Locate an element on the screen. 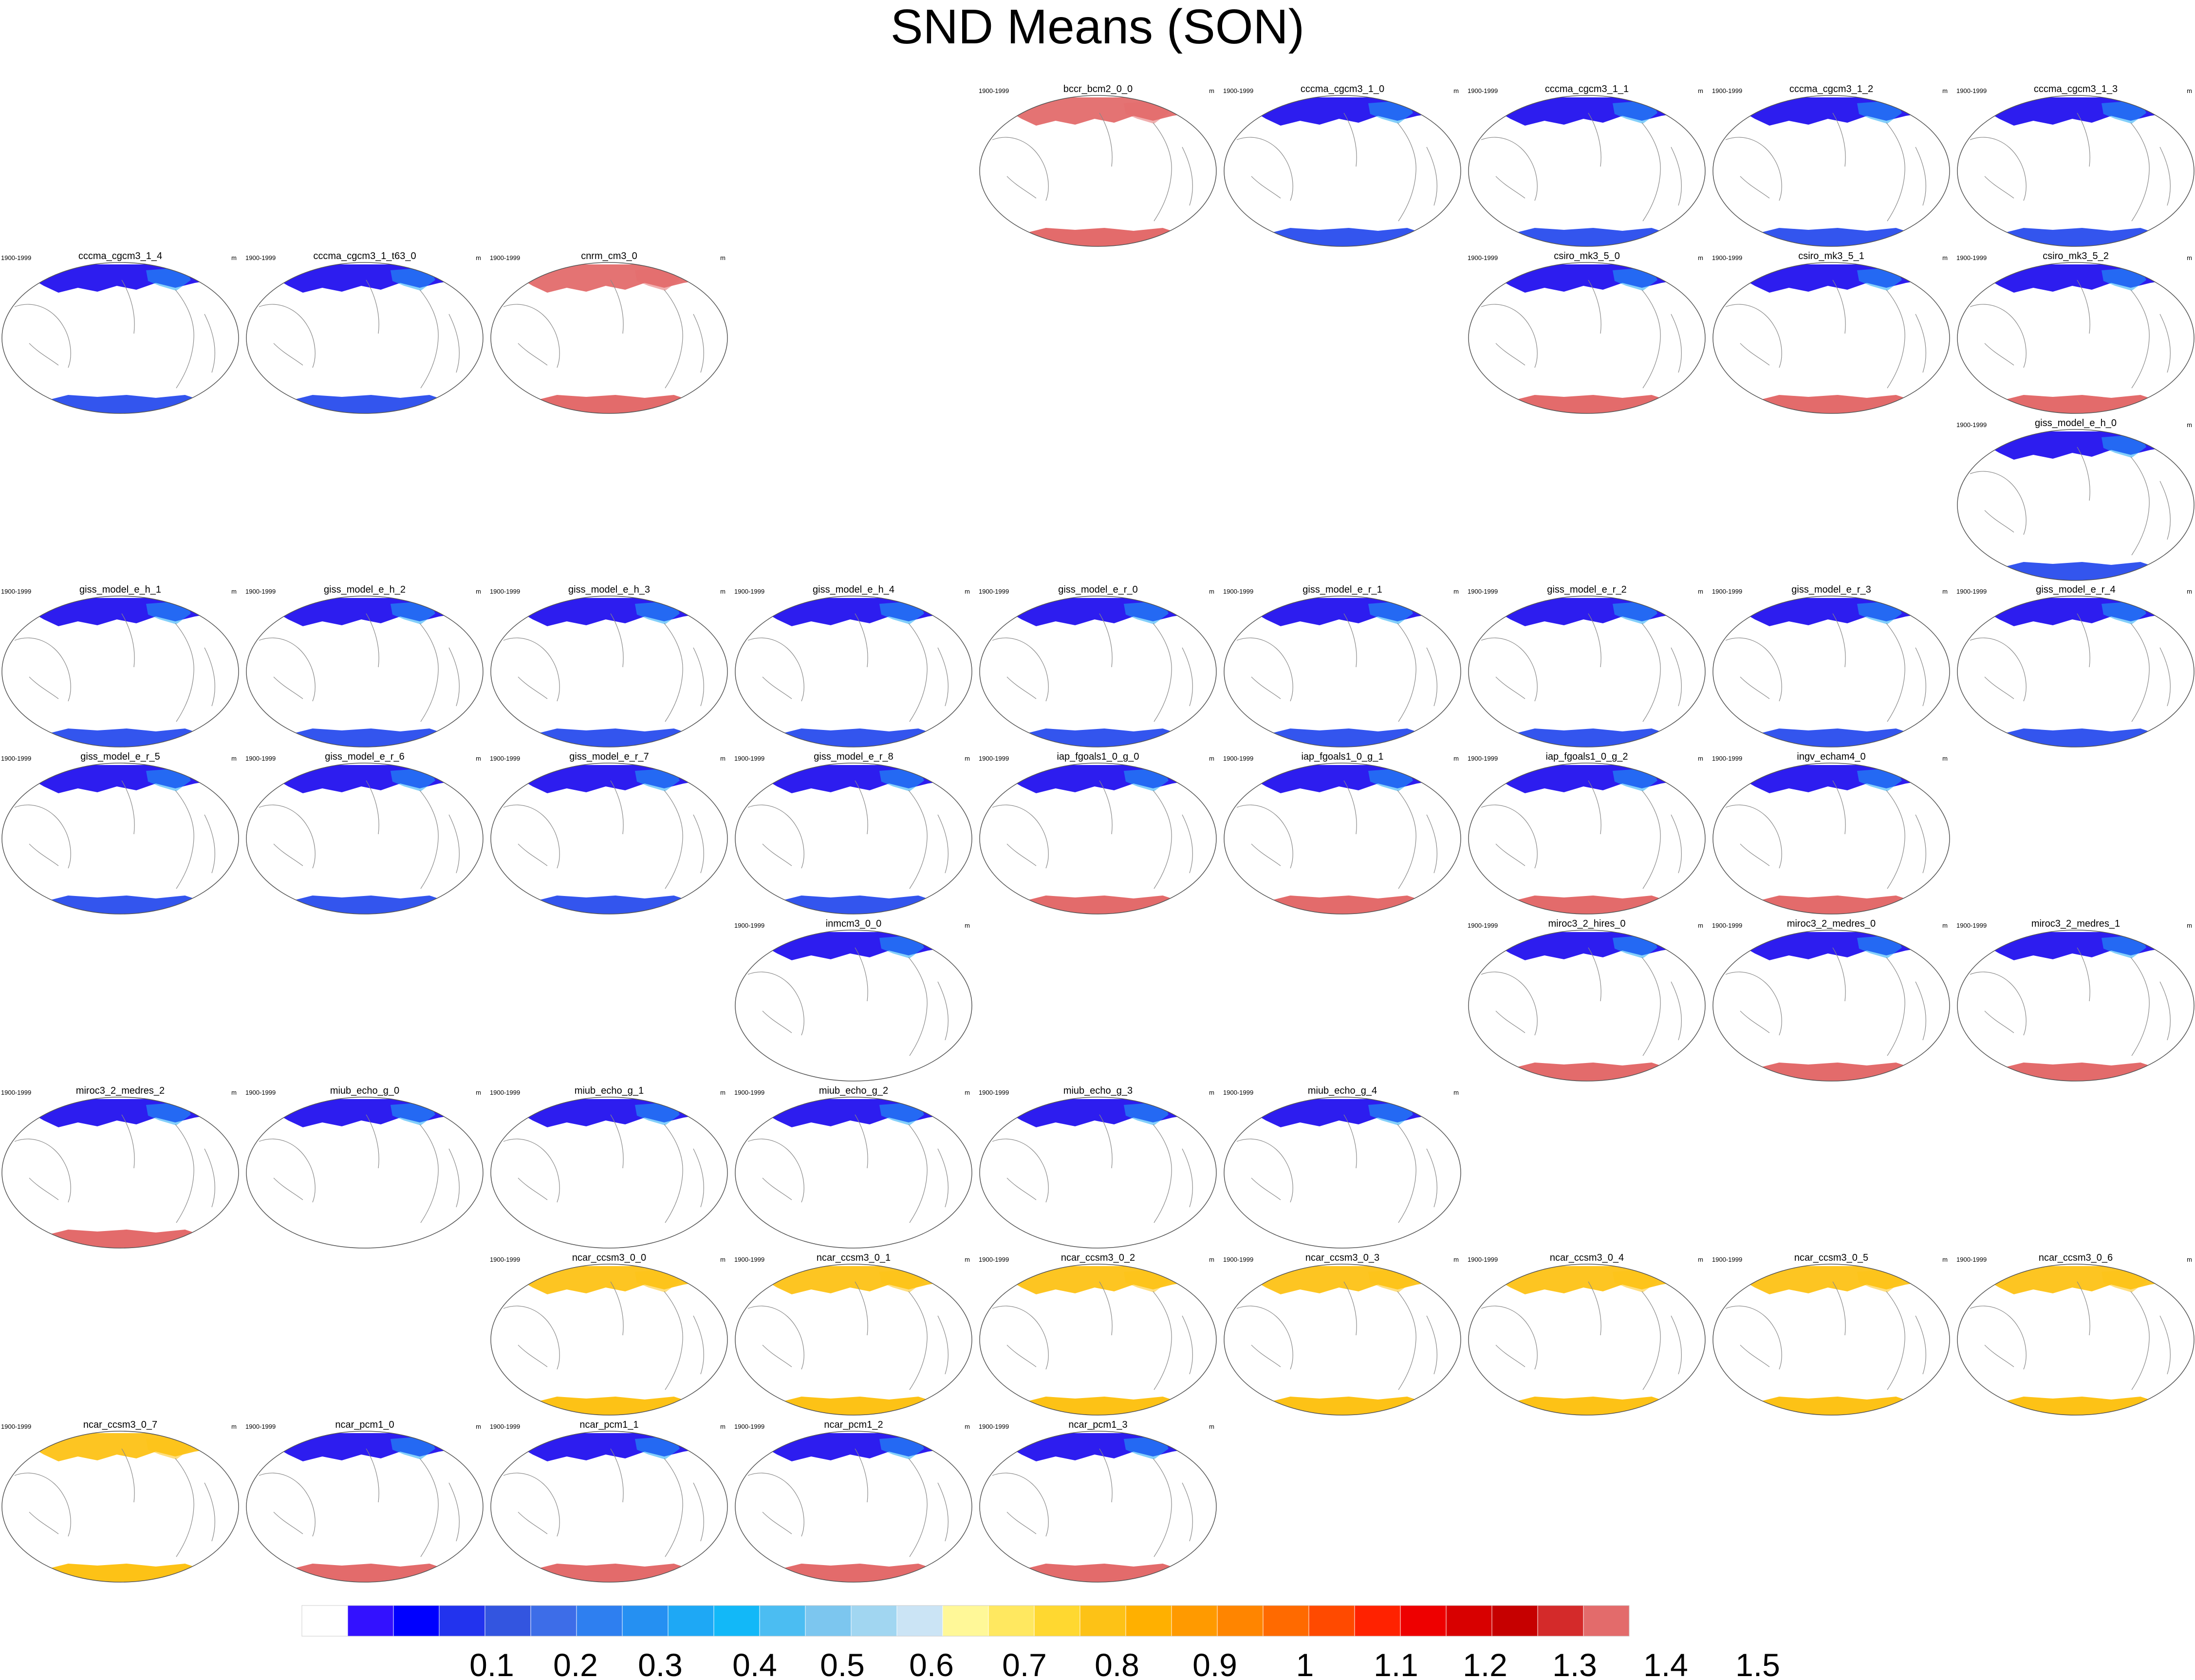 The image size is (2195, 1680). map-panel: giss_model_e_r_4 1900-1999 m is located at coordinates (2075, 666).